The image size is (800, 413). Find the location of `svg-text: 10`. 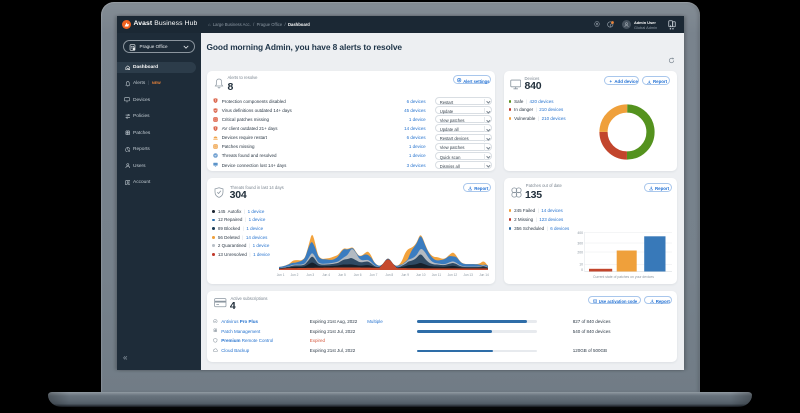

svg-text: 10 is located at coordinates (581, 265).